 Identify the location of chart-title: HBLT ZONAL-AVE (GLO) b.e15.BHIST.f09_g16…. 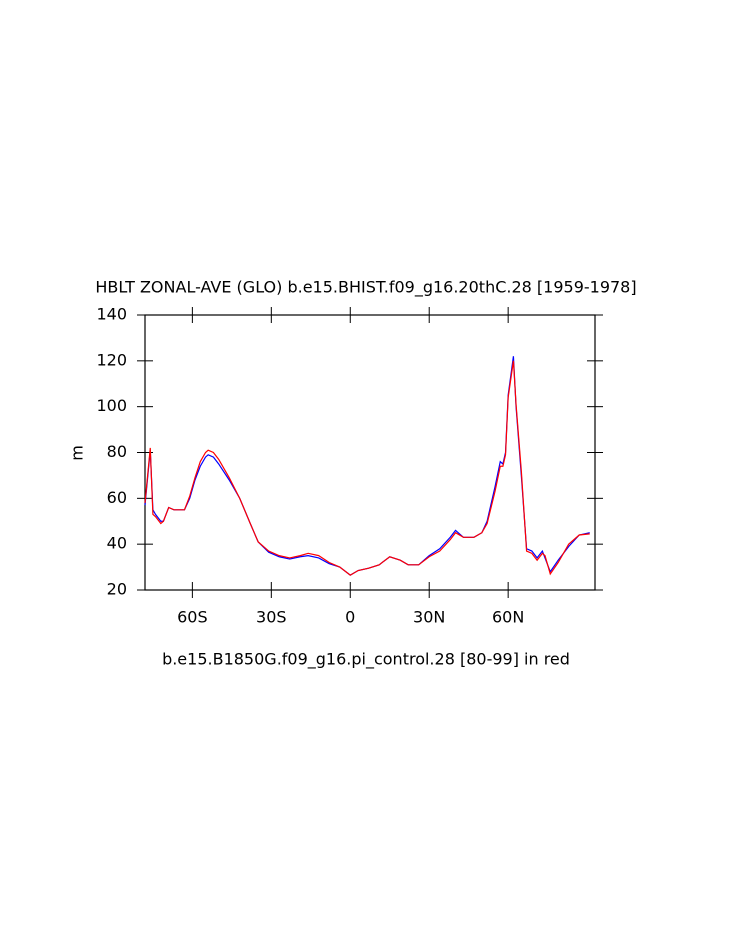
(365, 288).